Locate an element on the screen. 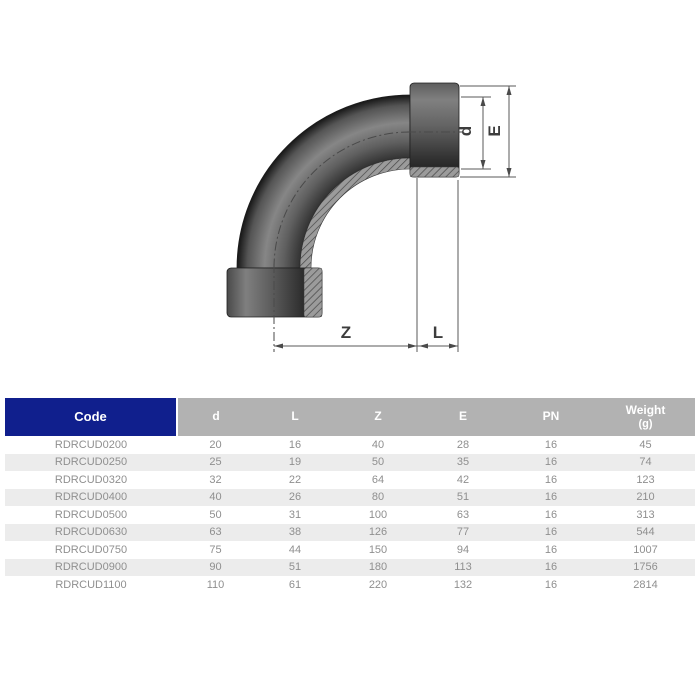  header-weight-unit: (g) is located at coordinates (645, 423).